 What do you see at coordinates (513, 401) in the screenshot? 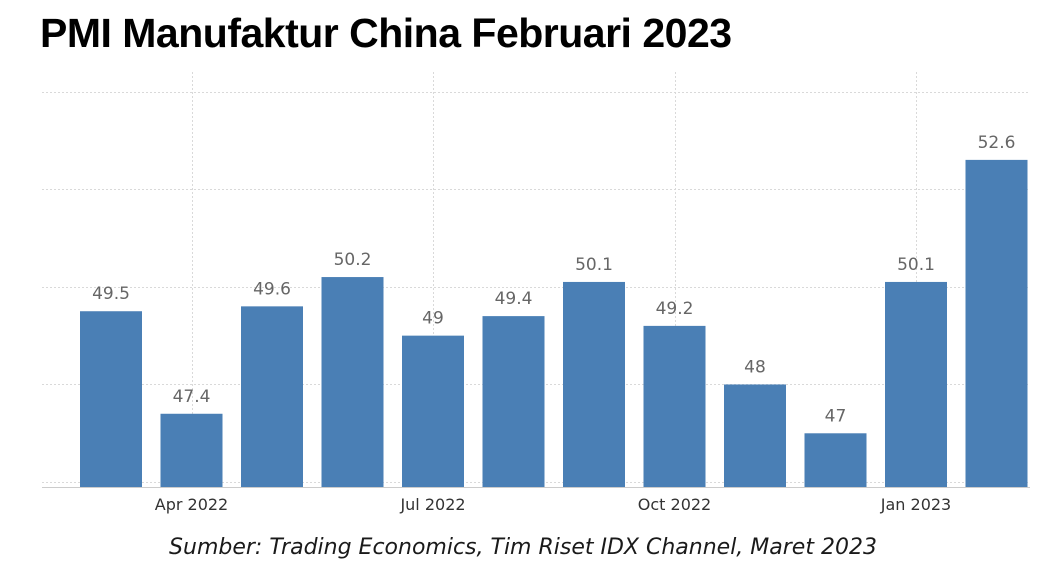
I see `bar-aug-2022` at bounding box center [513, 401].